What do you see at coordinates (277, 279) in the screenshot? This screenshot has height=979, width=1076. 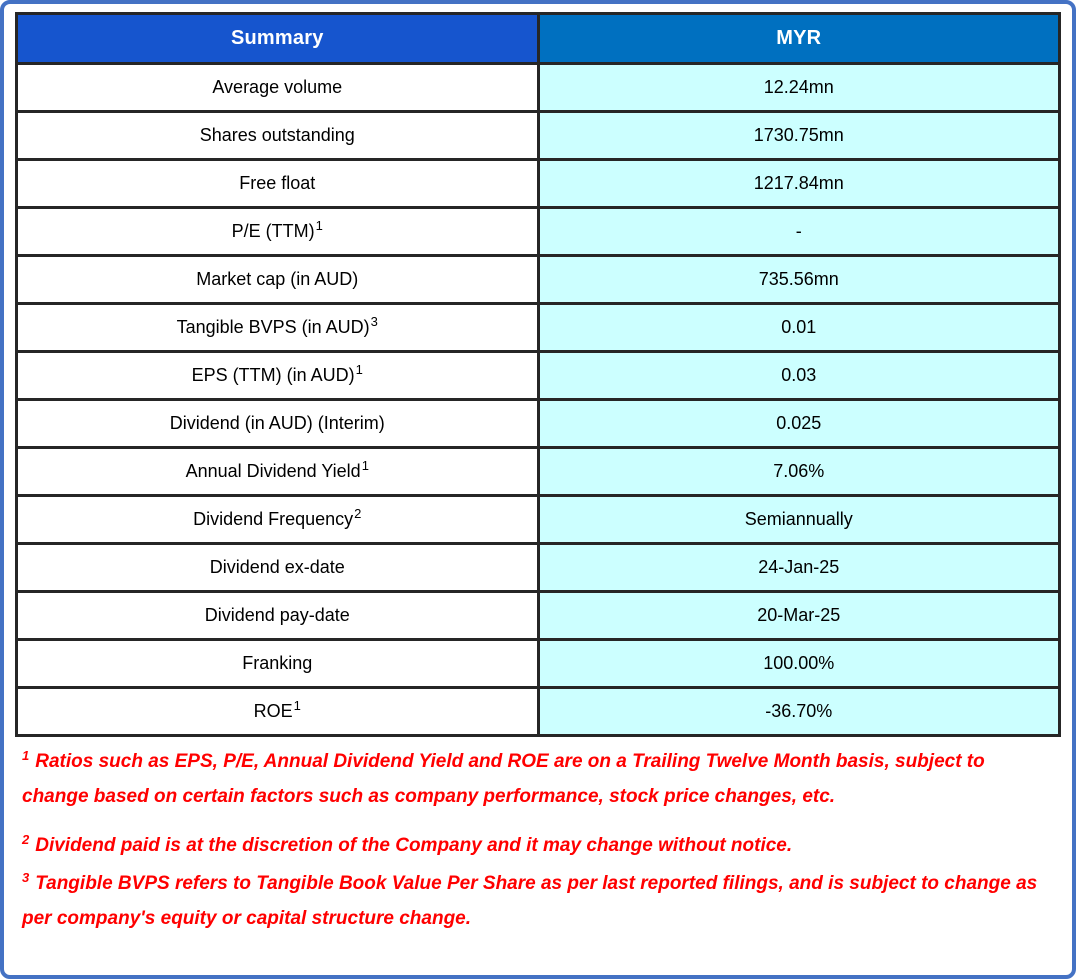 I see `metric-label: Market cap (in AUD)` at bounding box center [277, 279].